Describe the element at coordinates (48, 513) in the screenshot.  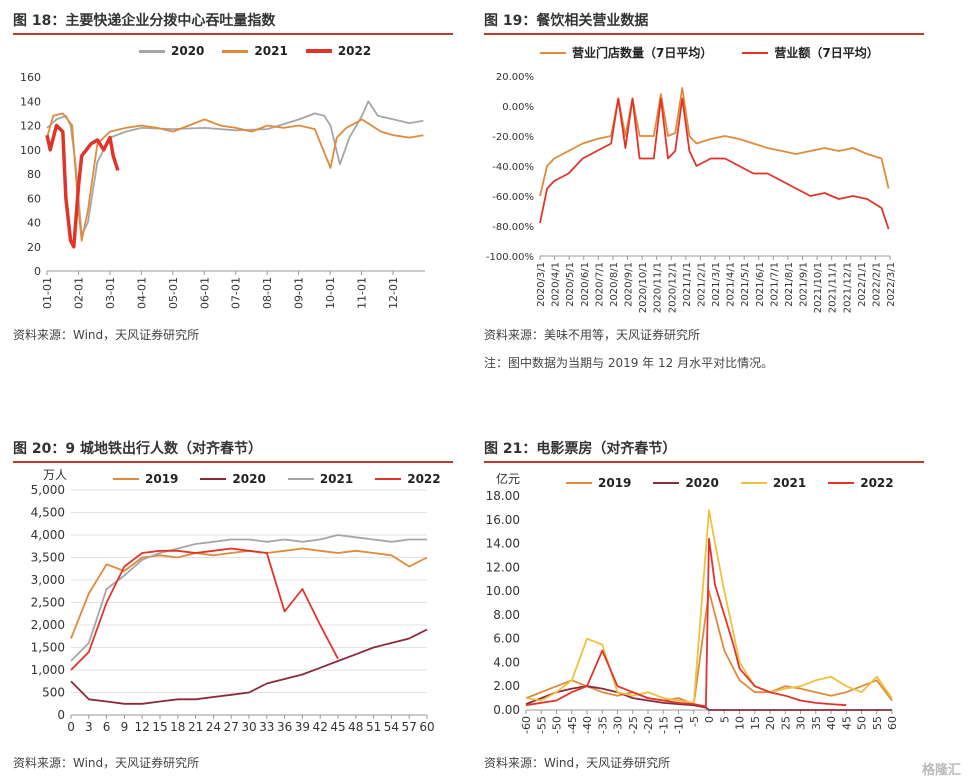
I see `y-tick-label: 4,500` at that location.